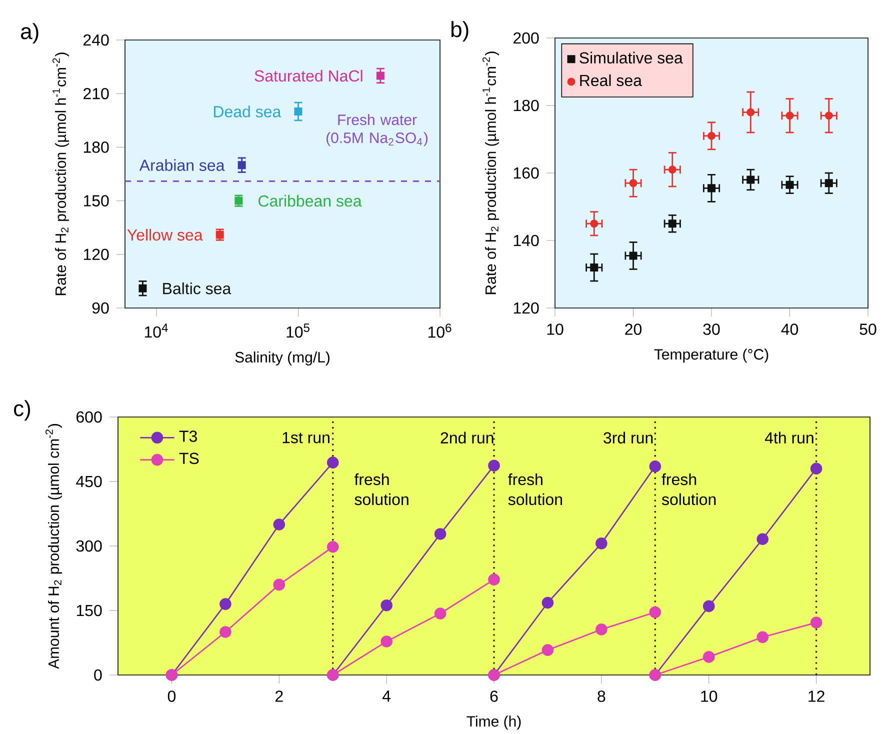 The image size is (882, 734). Describe the element at coordinates (711, 329) in the screenshot. I see `x-tick-label: 30` at that location.